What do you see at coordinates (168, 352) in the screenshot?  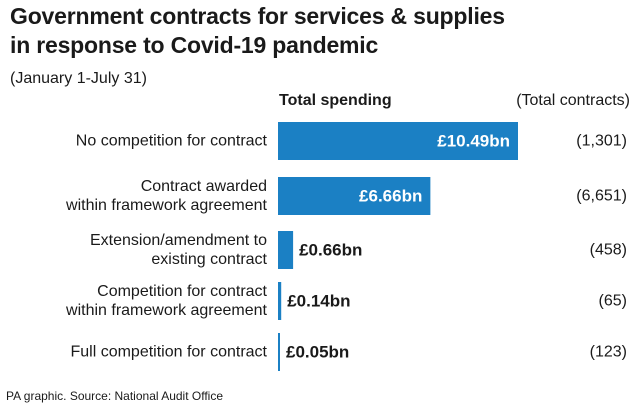 I see `category-label-5: Full competition for contract` at bounding box center [168, 352].